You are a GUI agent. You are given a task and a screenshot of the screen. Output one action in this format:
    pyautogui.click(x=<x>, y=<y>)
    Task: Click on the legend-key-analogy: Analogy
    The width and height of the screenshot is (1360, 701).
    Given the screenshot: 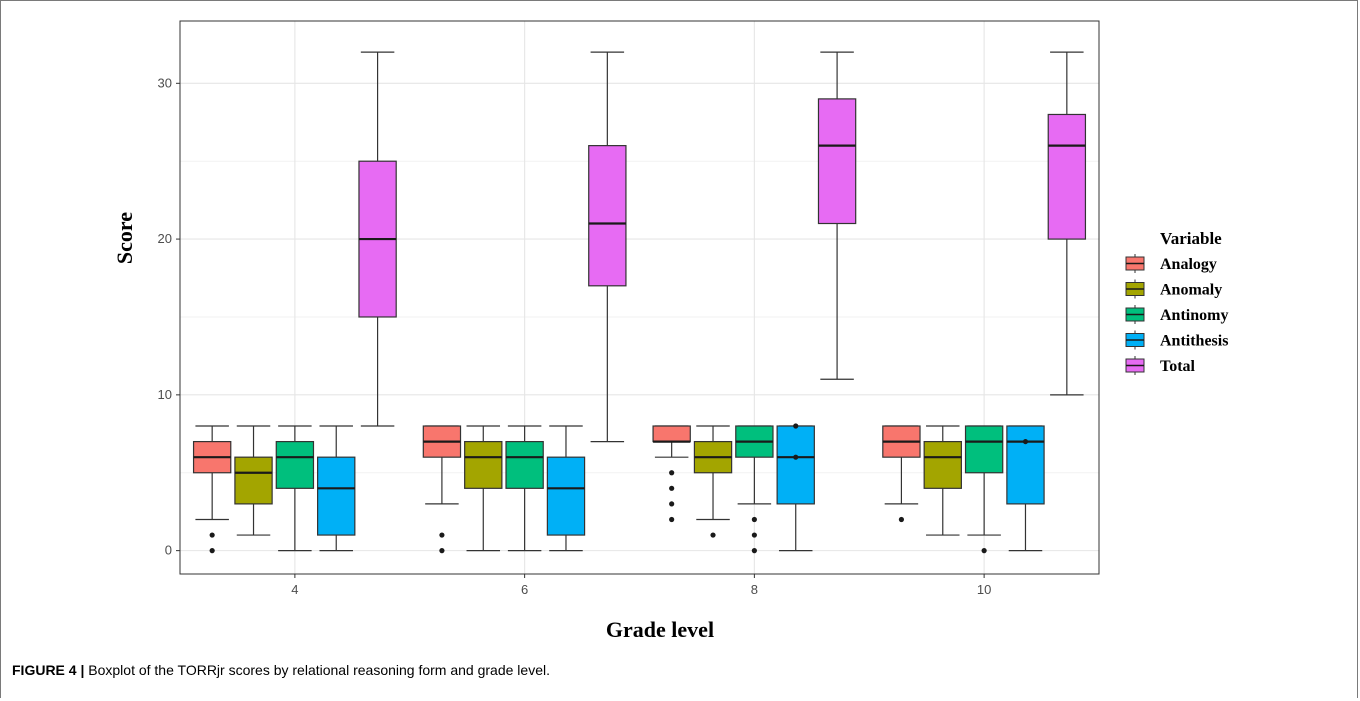 What is the action you would take?
    pyautogui.click(x=1171, y=263)
    